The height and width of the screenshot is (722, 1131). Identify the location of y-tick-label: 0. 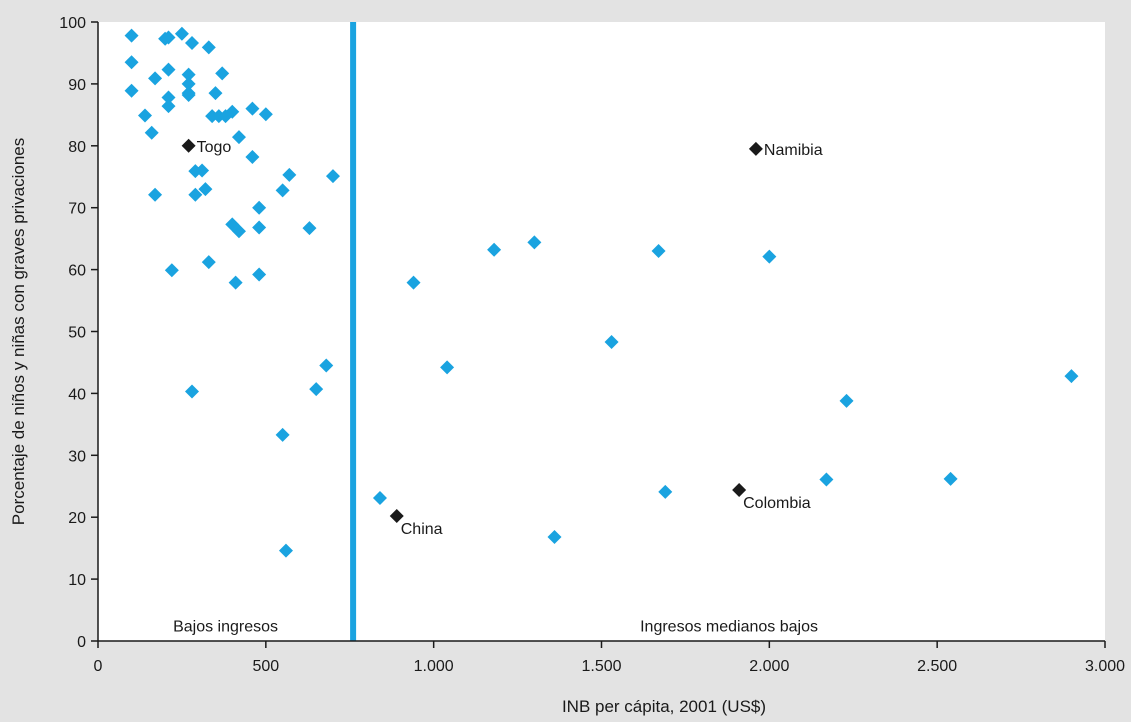
(81, 642).